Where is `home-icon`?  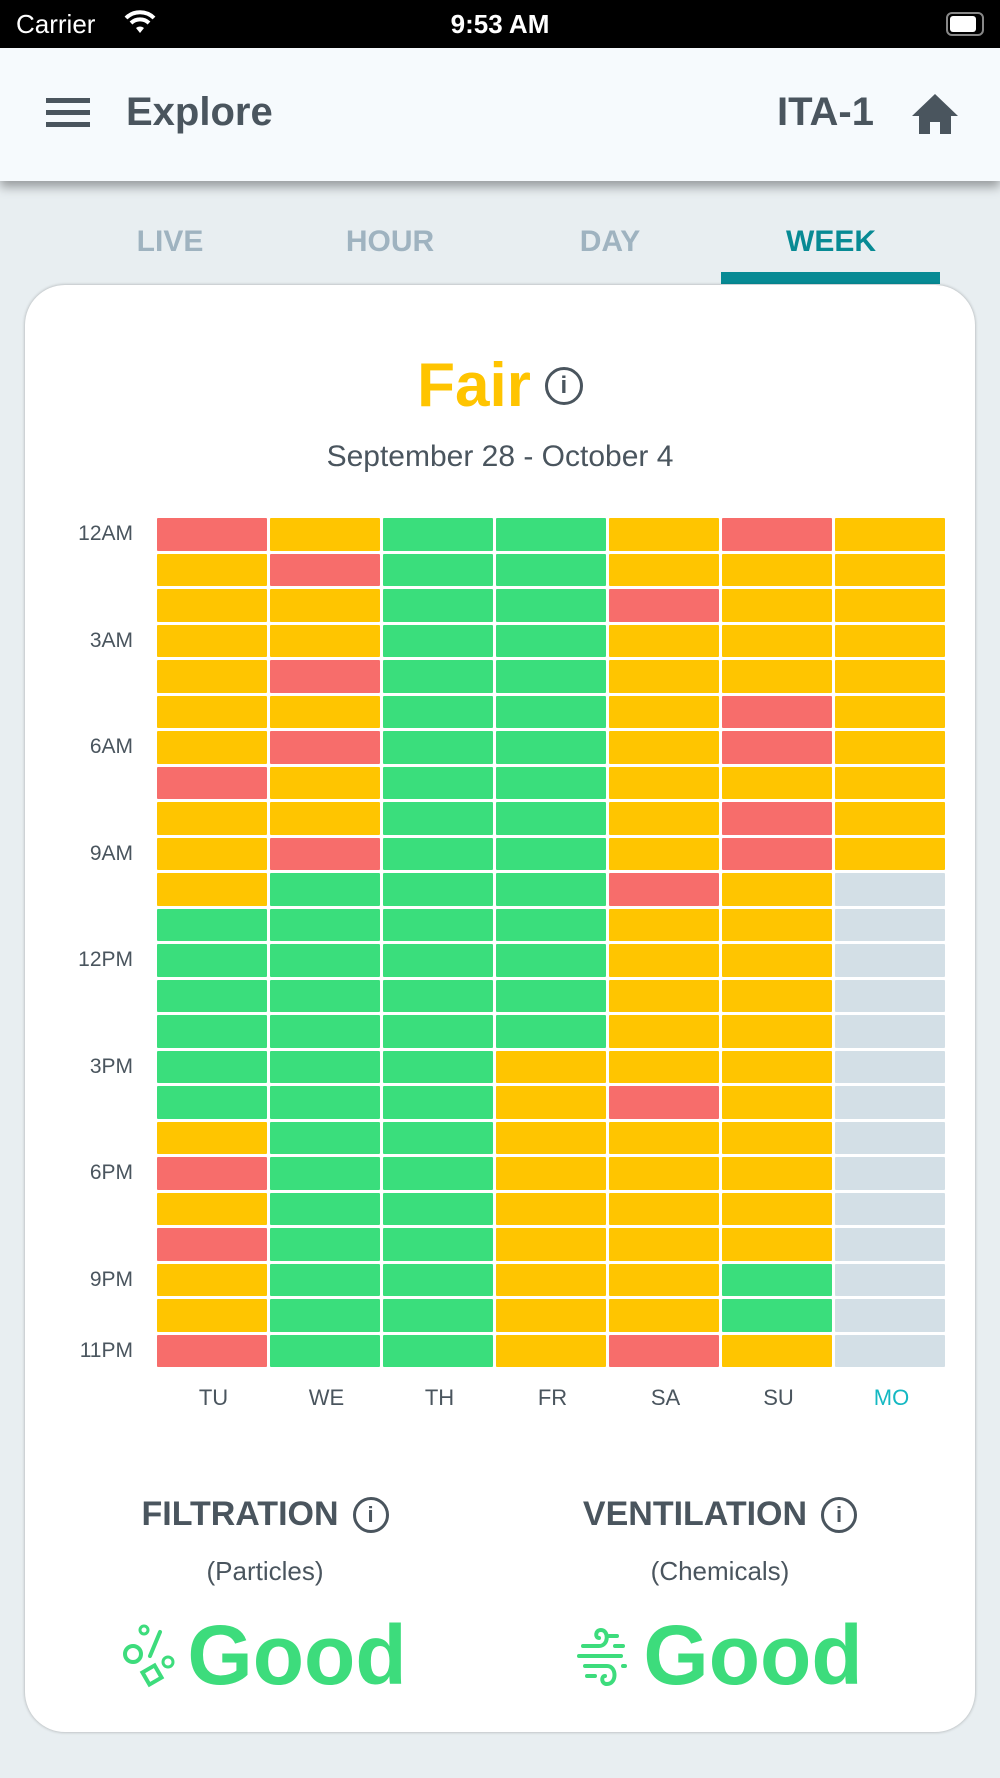
home-icon is located at coordinates (935, 114).